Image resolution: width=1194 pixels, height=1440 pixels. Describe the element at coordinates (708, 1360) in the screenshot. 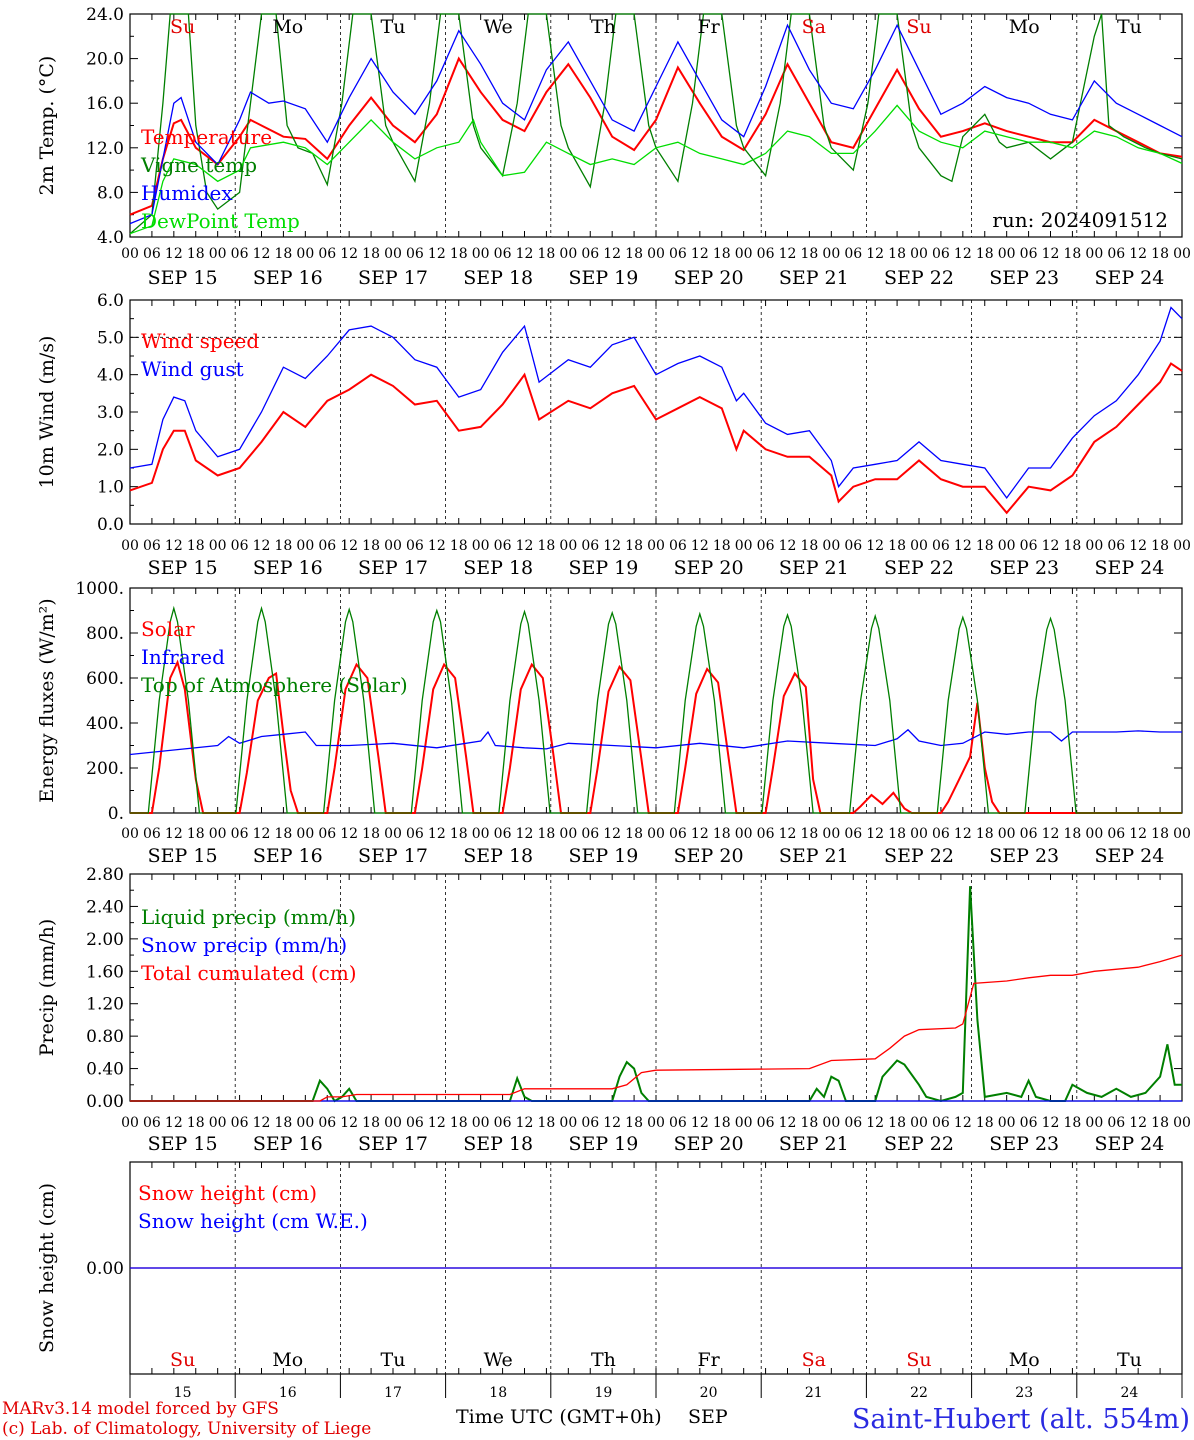

I see `weekday-label: Fr` at that location.